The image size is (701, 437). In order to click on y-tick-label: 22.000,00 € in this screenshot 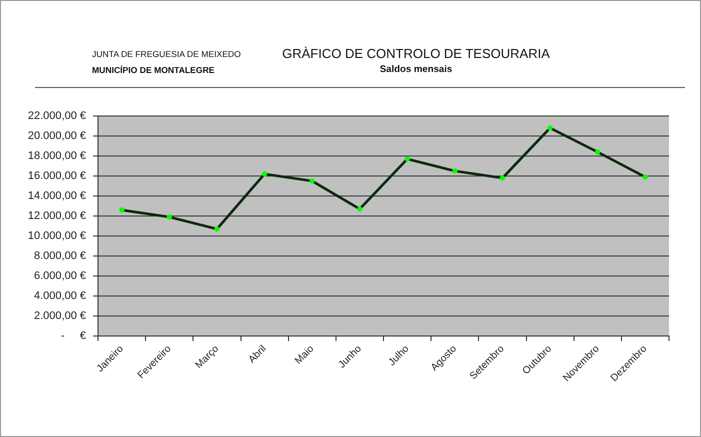, I will do `click(57, 116)`.